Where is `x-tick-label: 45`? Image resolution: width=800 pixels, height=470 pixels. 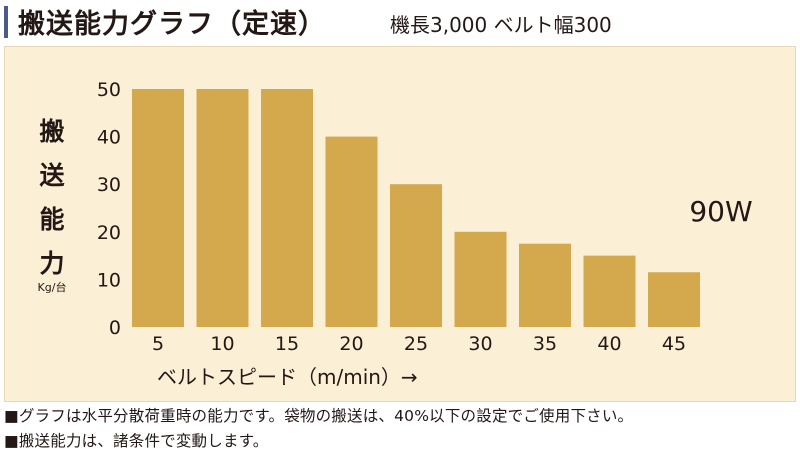
x-tick-label: 45 is located at coordinates (674, 344).